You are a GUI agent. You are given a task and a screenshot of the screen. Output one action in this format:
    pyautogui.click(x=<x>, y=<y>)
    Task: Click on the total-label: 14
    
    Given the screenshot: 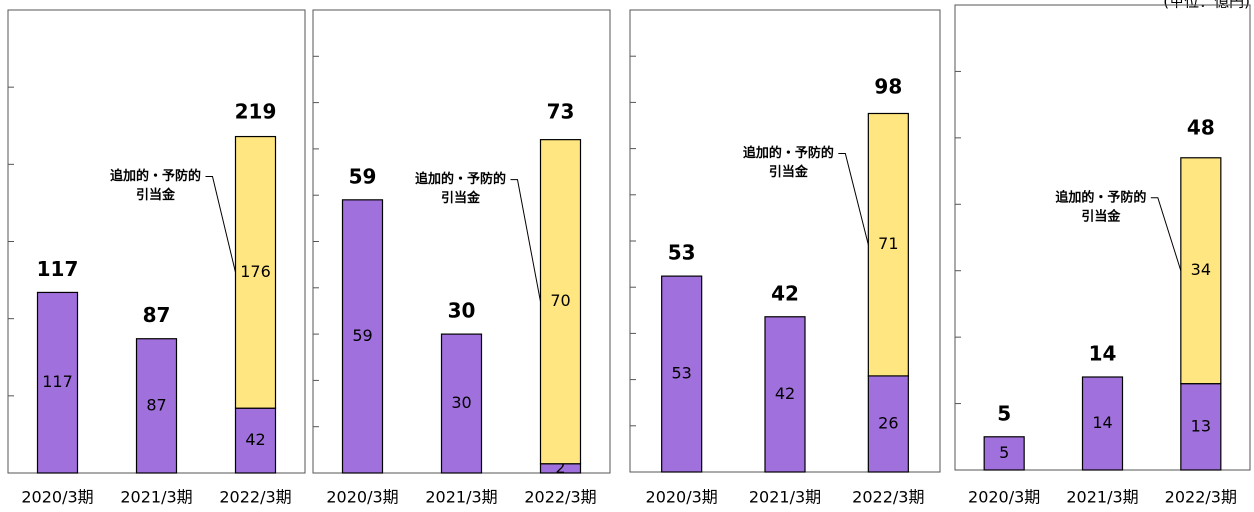 What is the action you would take?
    pyautogui.click(x=1103, y=354)
    